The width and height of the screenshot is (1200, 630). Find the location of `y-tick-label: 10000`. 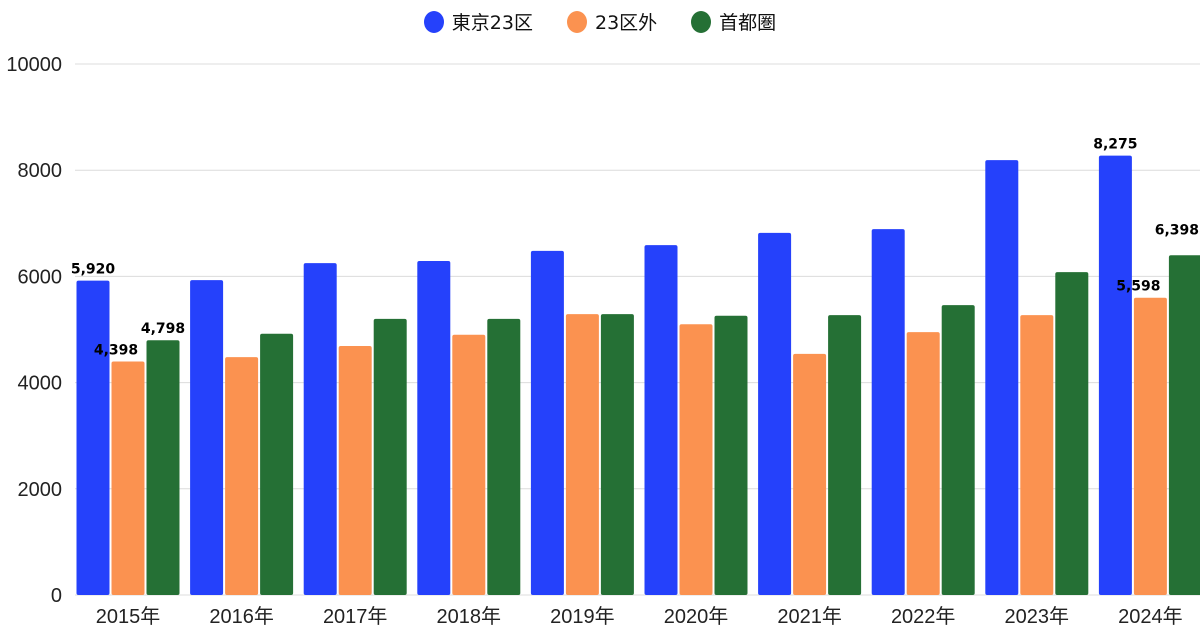

y-tick-label: 10000 is located at coordinates (34, 65).